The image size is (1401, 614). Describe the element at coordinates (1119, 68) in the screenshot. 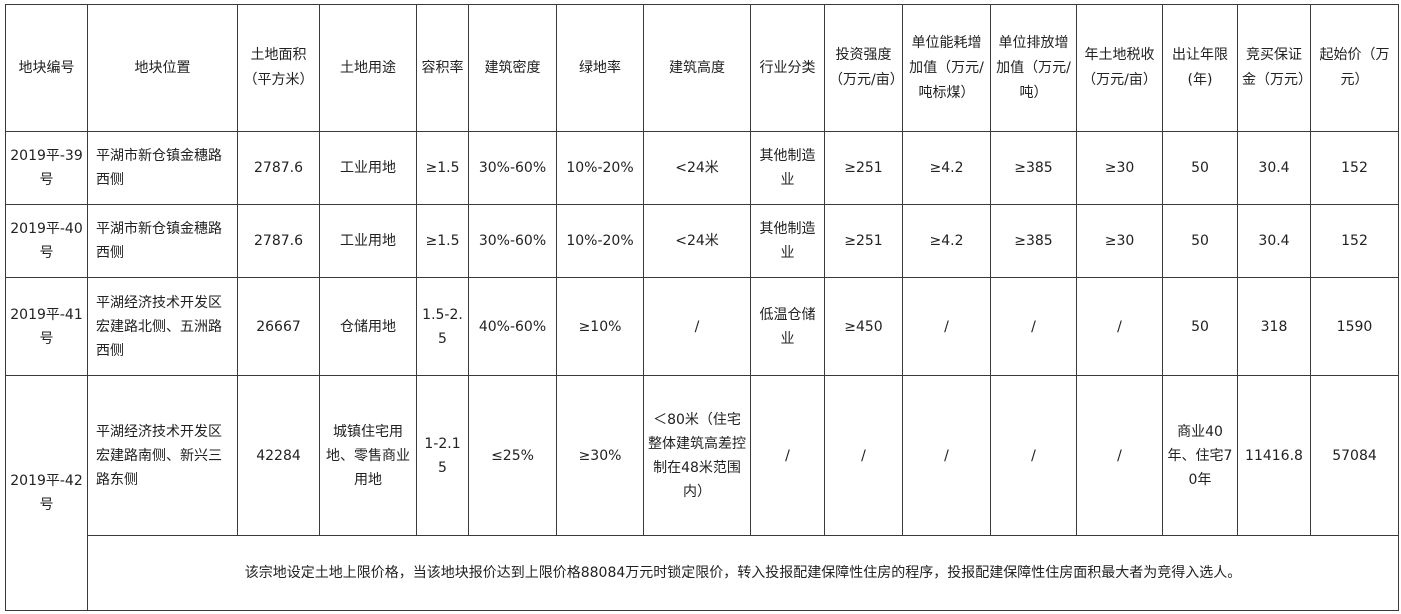

I see `header-cell: 年土地税收（万元/亩）` at that location.